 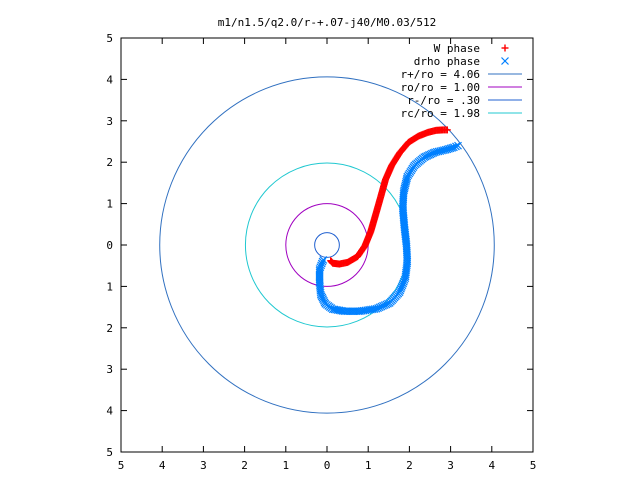 What do you see at coordinates (327, 465) in the screenshot?
I see `x-tick-label: 0` at bounding box center [327, 465].